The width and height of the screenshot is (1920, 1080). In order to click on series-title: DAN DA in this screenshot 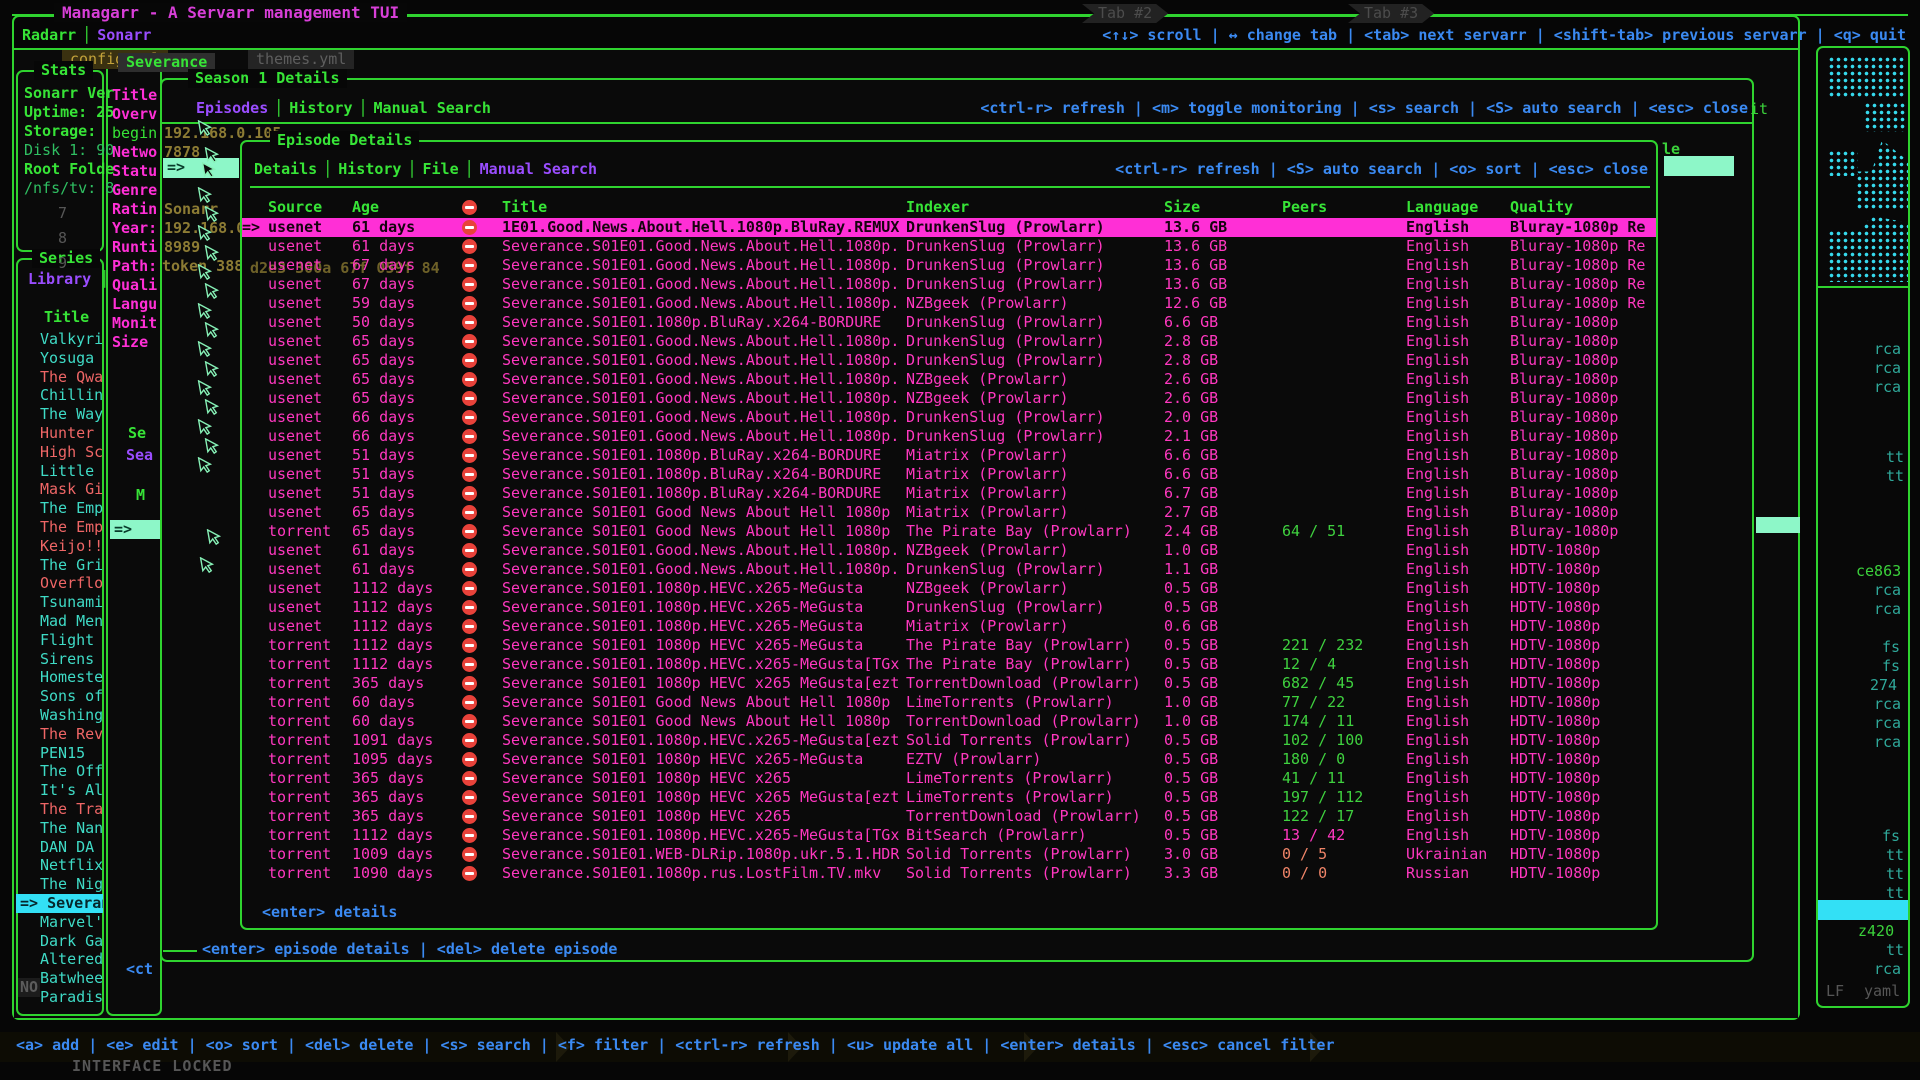, I will do `click(67, 846)`.